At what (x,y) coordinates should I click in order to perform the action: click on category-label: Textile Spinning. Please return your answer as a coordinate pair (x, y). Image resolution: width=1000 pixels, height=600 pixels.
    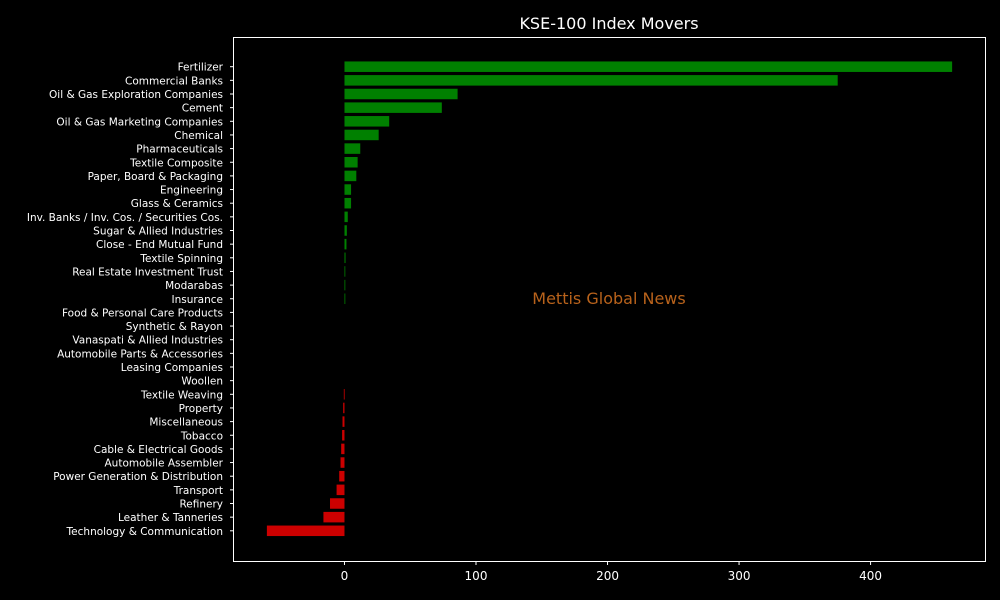
    Looking at the image, I should click on (181, 259).